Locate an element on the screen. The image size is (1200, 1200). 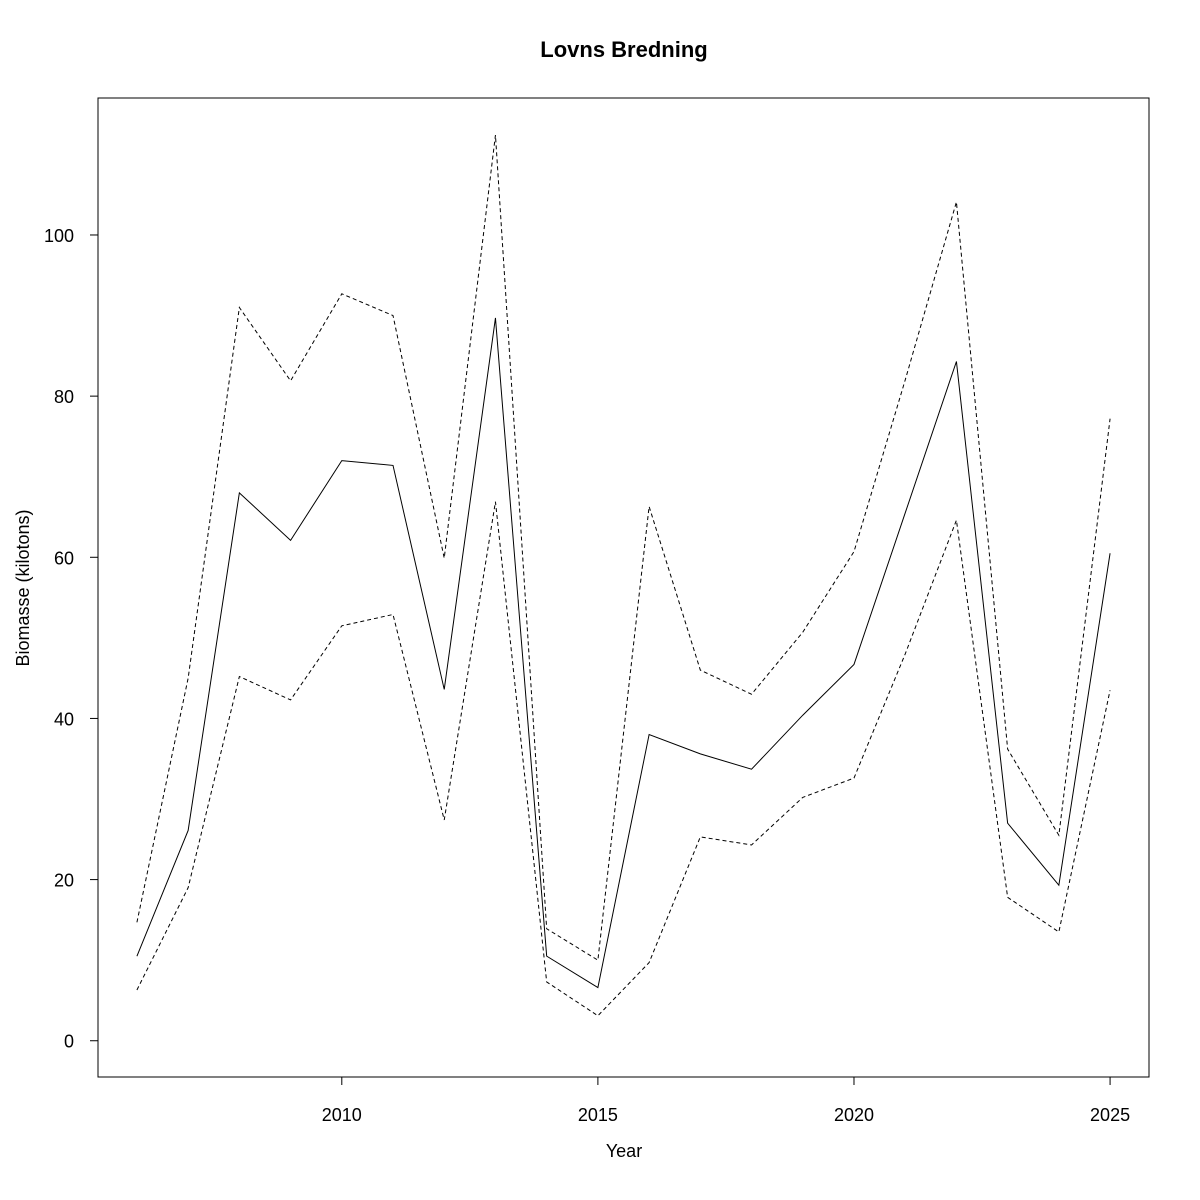
x-tick-label: 2015 is located at coordinates (598, 1115).